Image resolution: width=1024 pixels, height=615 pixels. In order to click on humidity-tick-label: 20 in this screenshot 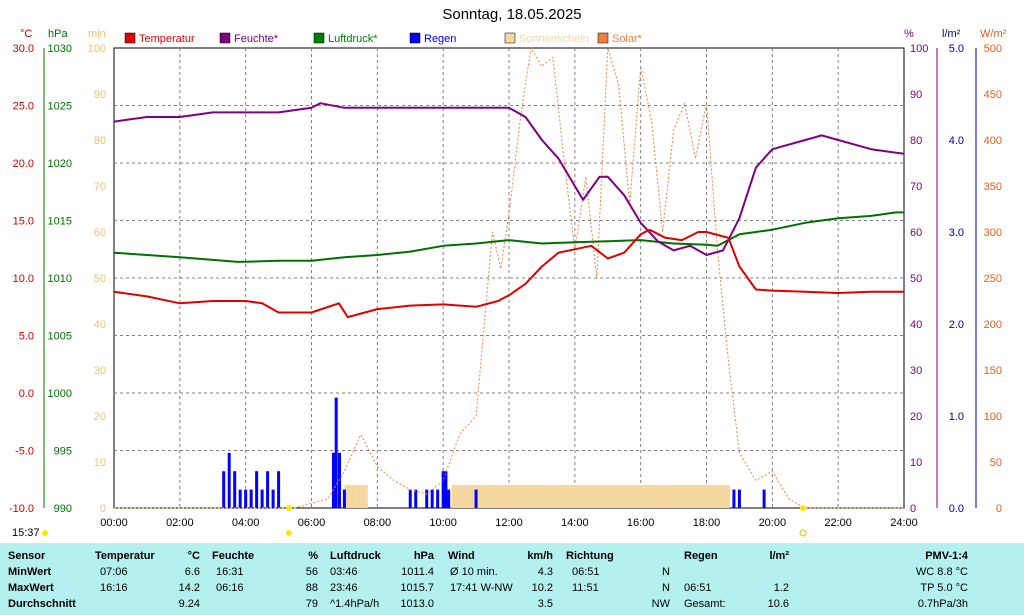, I will do `click(916, 417)`.